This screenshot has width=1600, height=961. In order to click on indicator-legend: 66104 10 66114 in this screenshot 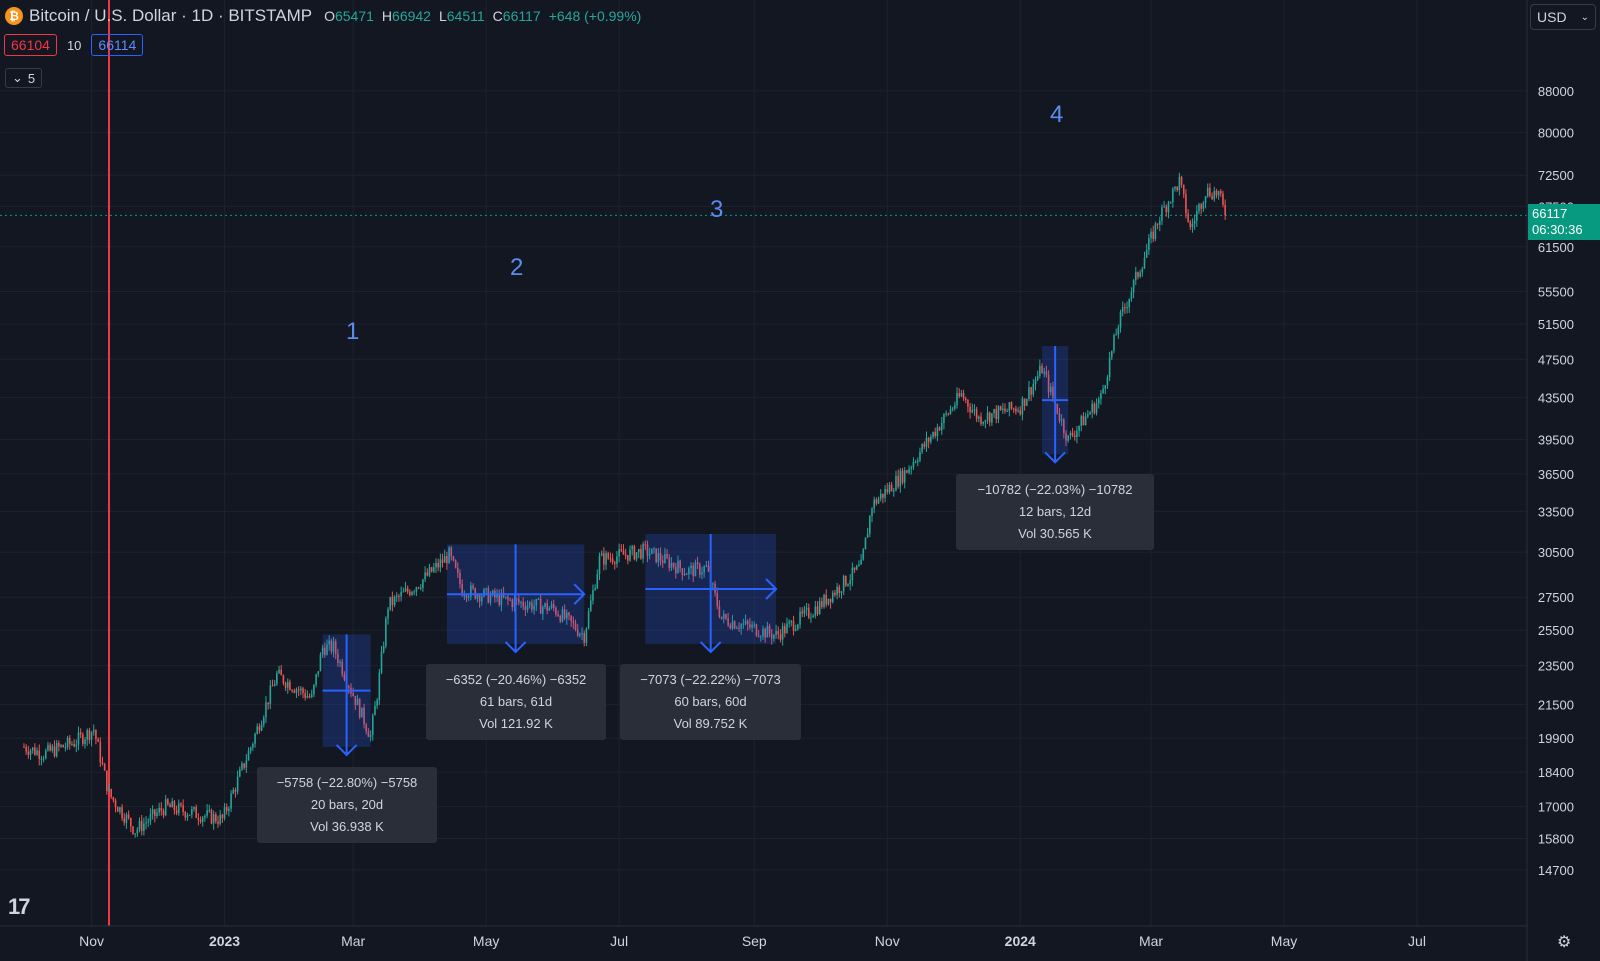, I will do `click(74, 45)`.